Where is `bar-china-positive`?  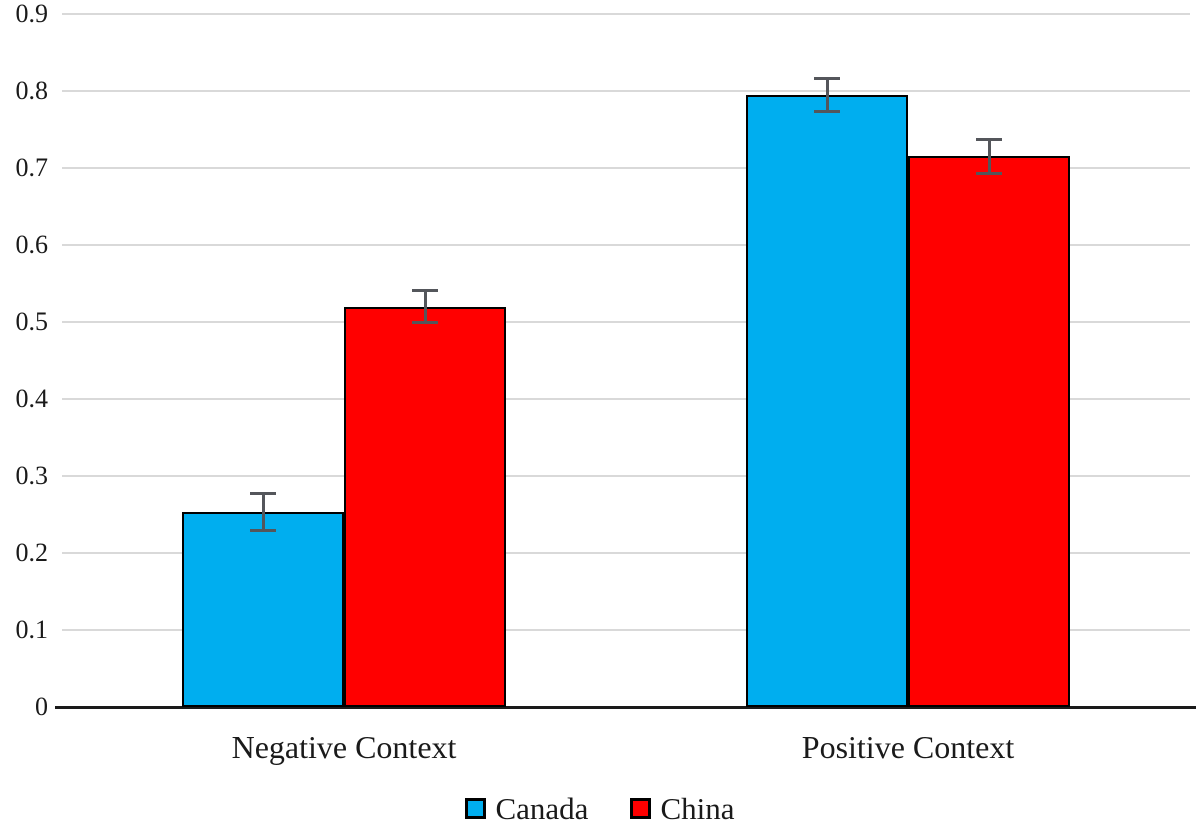 bar-china-positive is located at coordinates (989, 431).